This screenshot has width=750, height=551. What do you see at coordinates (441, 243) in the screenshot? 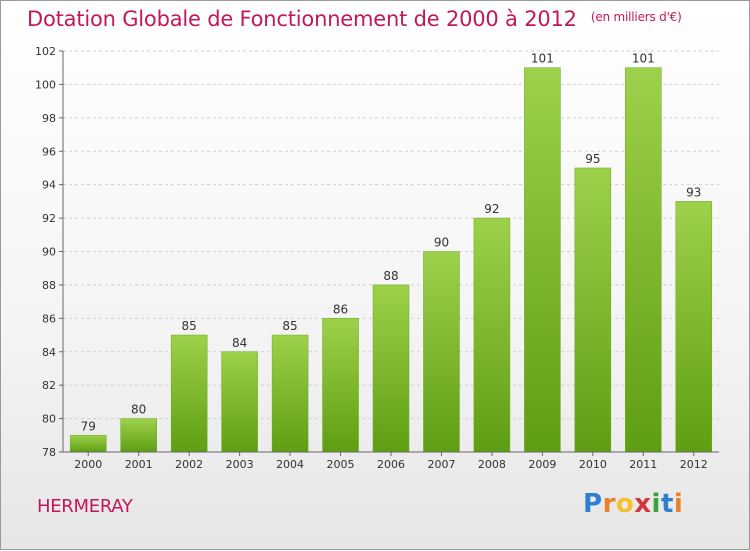
I see `value-label: 90` at bounding box center [441, 243].